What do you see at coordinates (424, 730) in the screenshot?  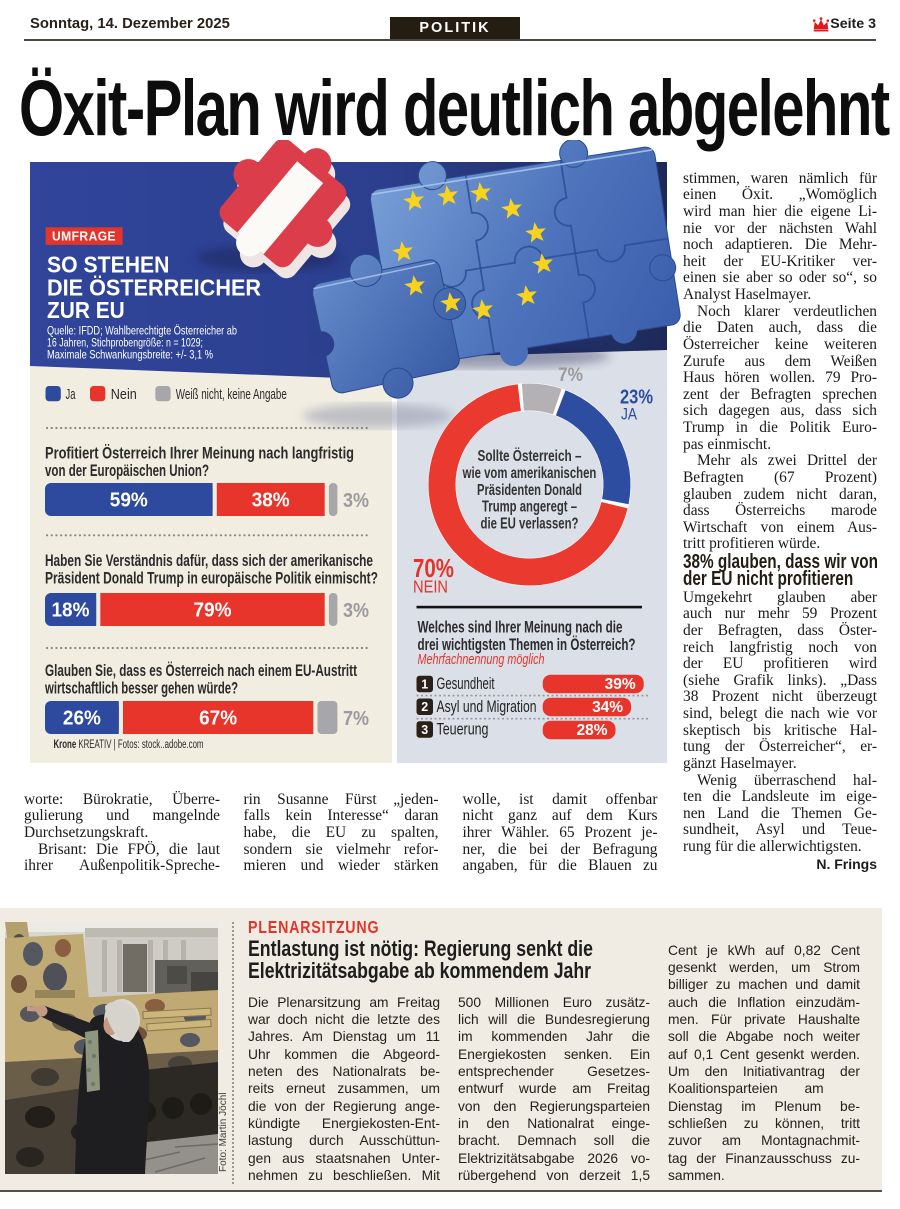 I see `svg-text: 3` at bounding box center [424, 730].